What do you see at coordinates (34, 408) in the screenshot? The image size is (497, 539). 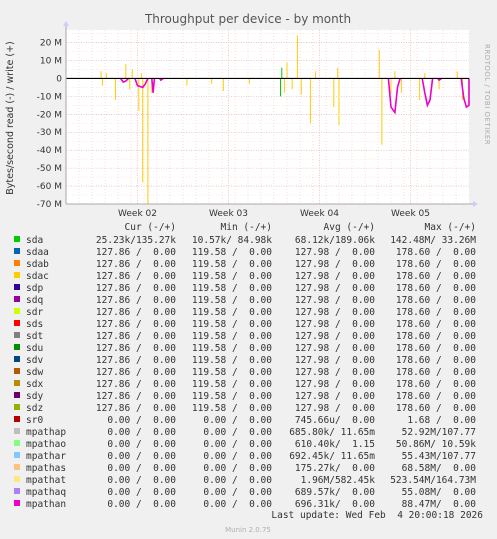 I see `legend-name: sdz` at bounding box center [34, 408].